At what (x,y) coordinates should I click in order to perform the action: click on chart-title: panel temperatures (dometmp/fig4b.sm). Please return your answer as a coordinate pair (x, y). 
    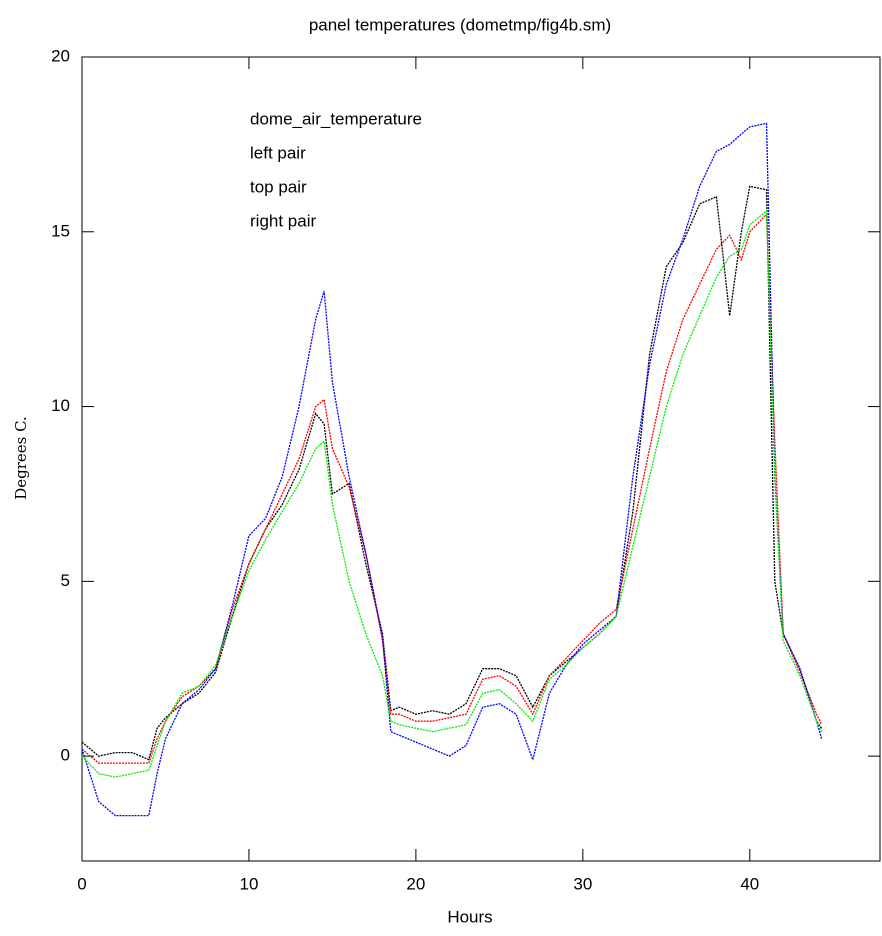
    Looking at the image, I should click on (460, 24).